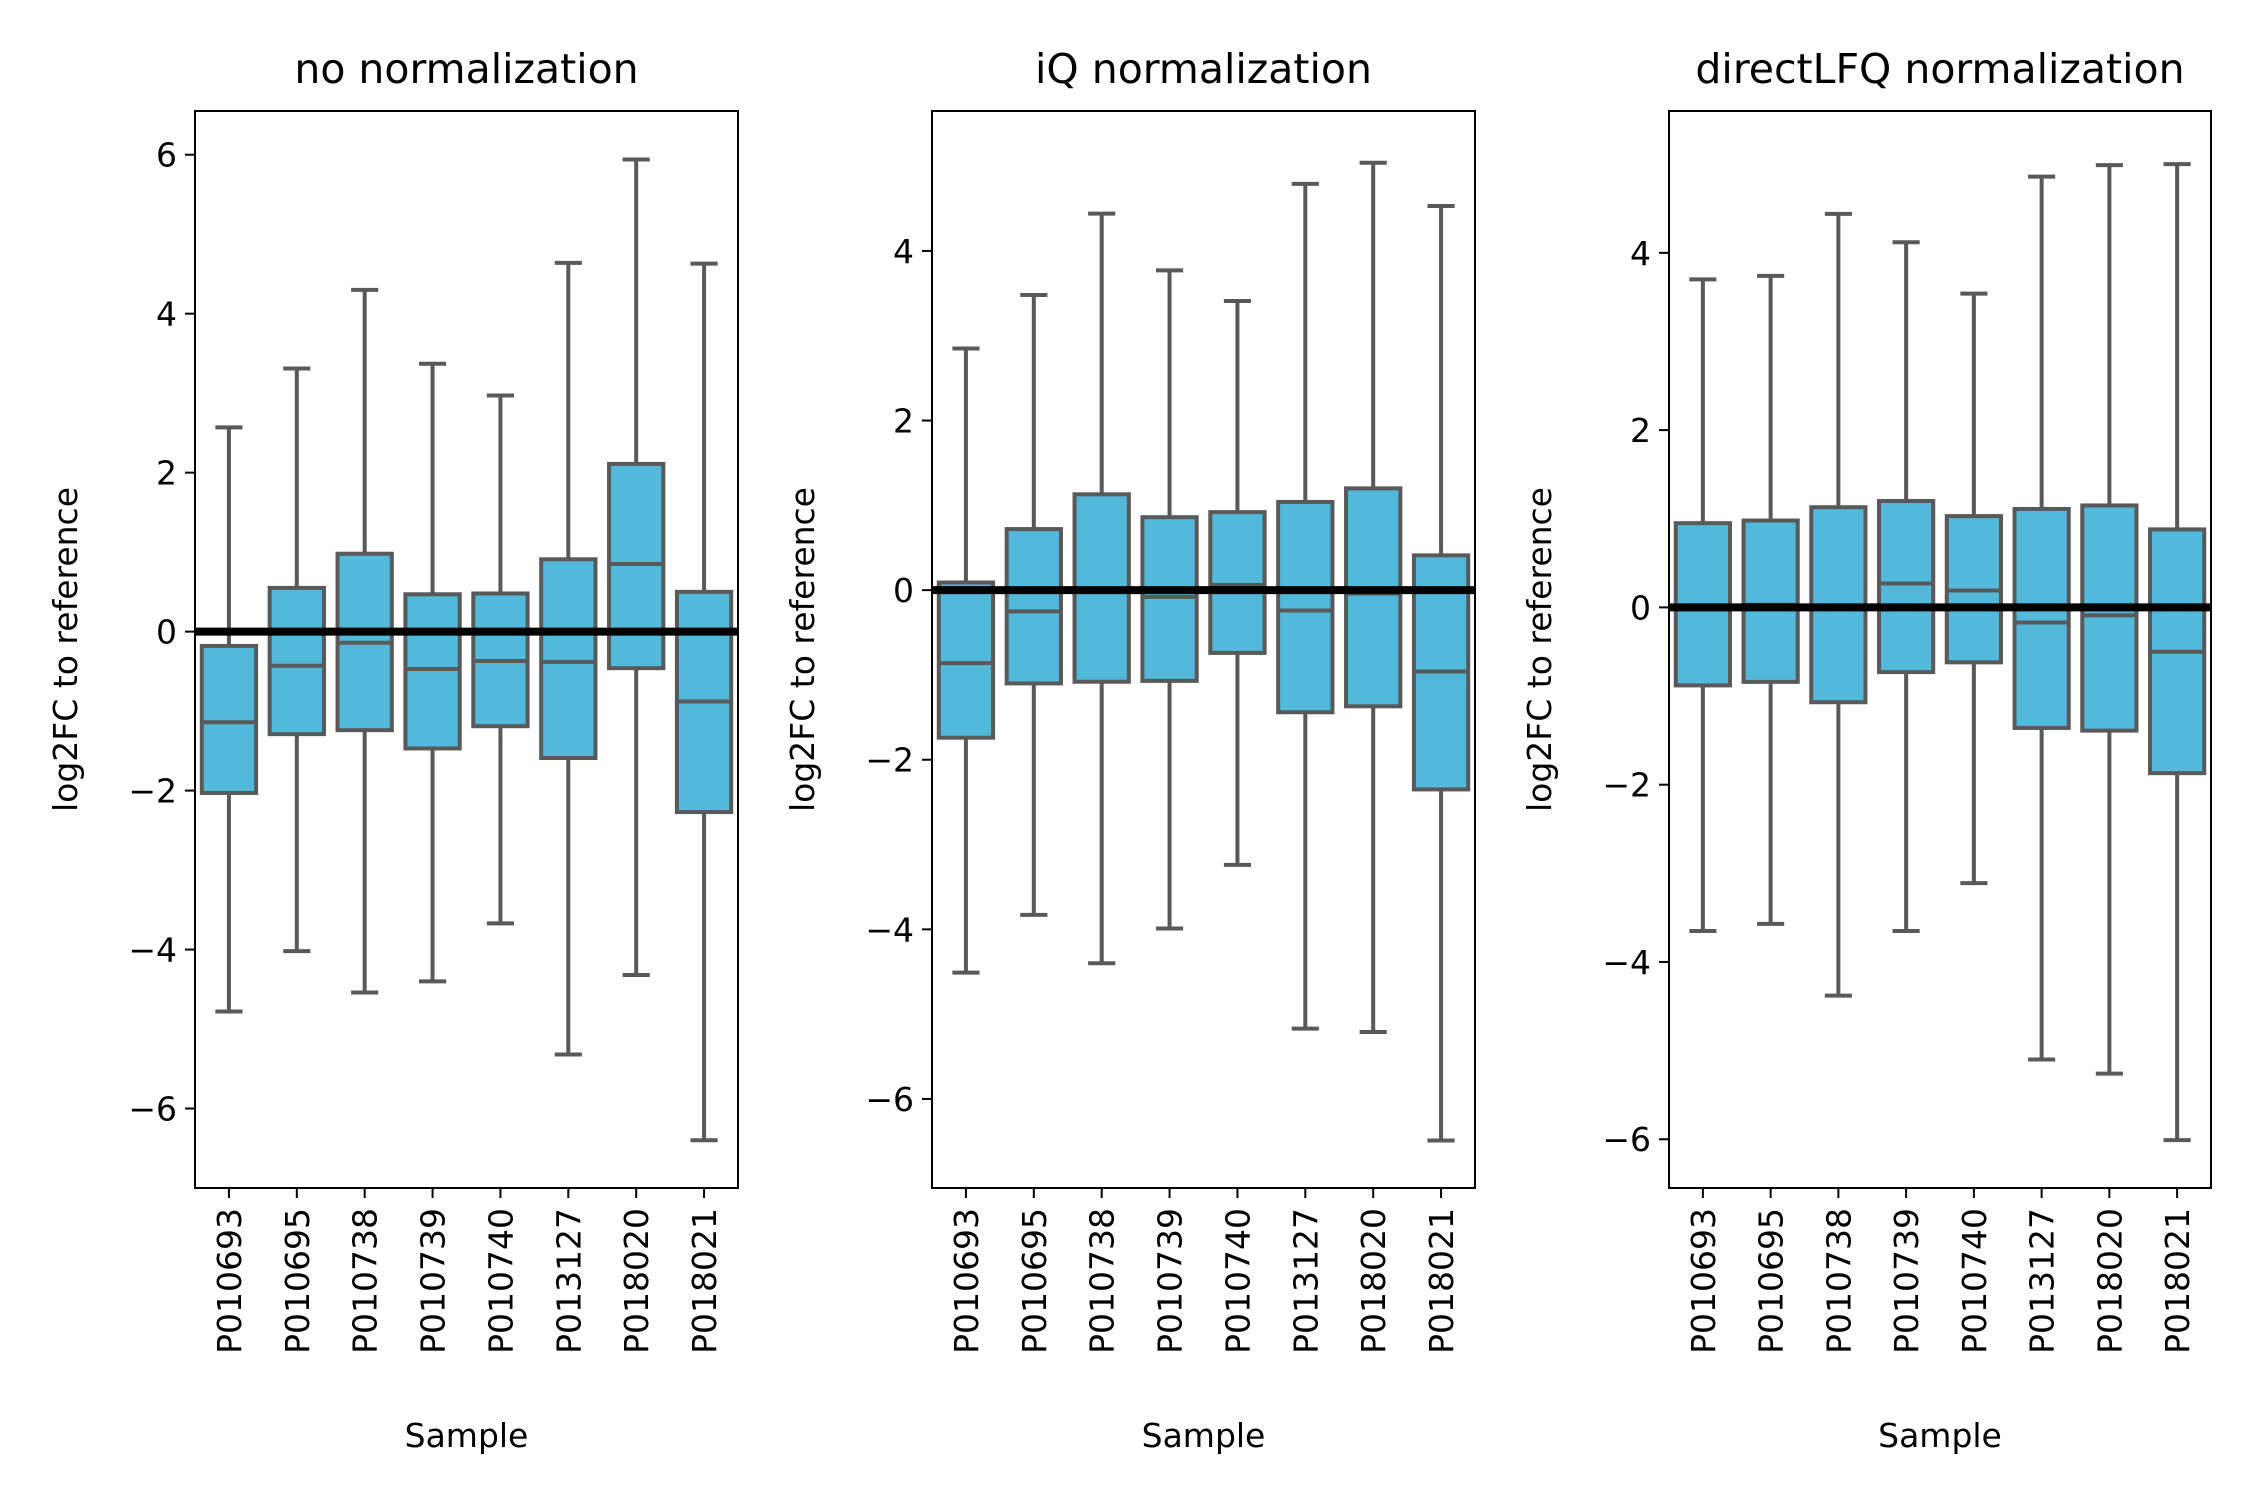 The image size is (2250, 1500). I want to click on box-P010738, so click(364, 641).